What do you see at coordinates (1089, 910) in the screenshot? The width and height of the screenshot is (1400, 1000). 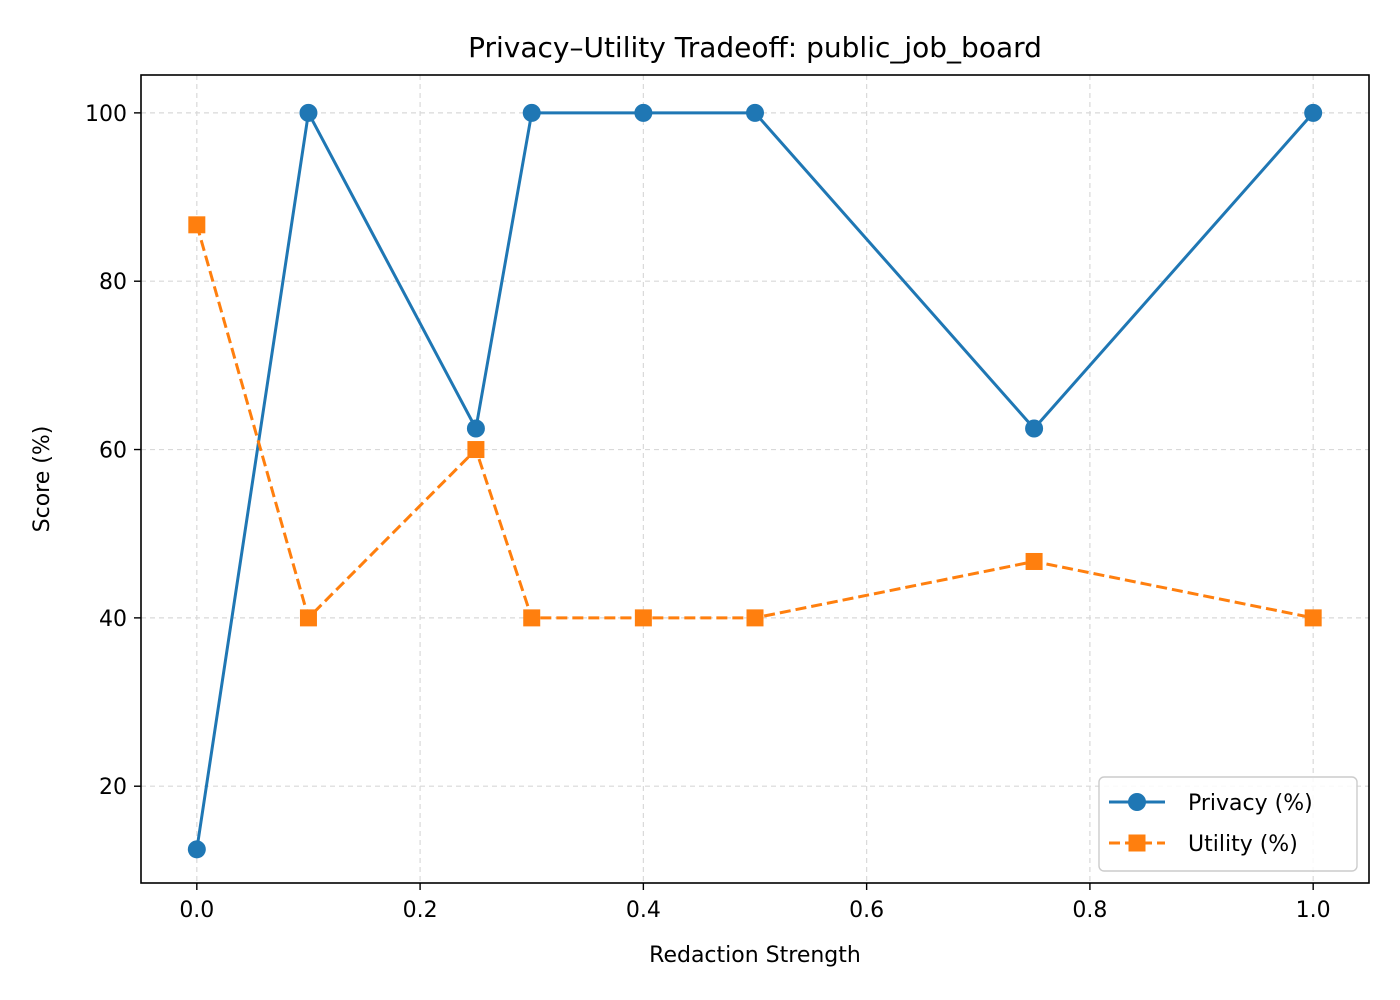 I see `x-tick-label: 0.8` at bounding box center [1089, 910].